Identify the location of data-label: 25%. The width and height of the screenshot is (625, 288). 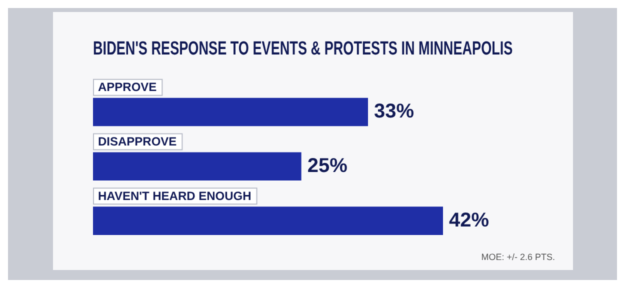
(327, 165).